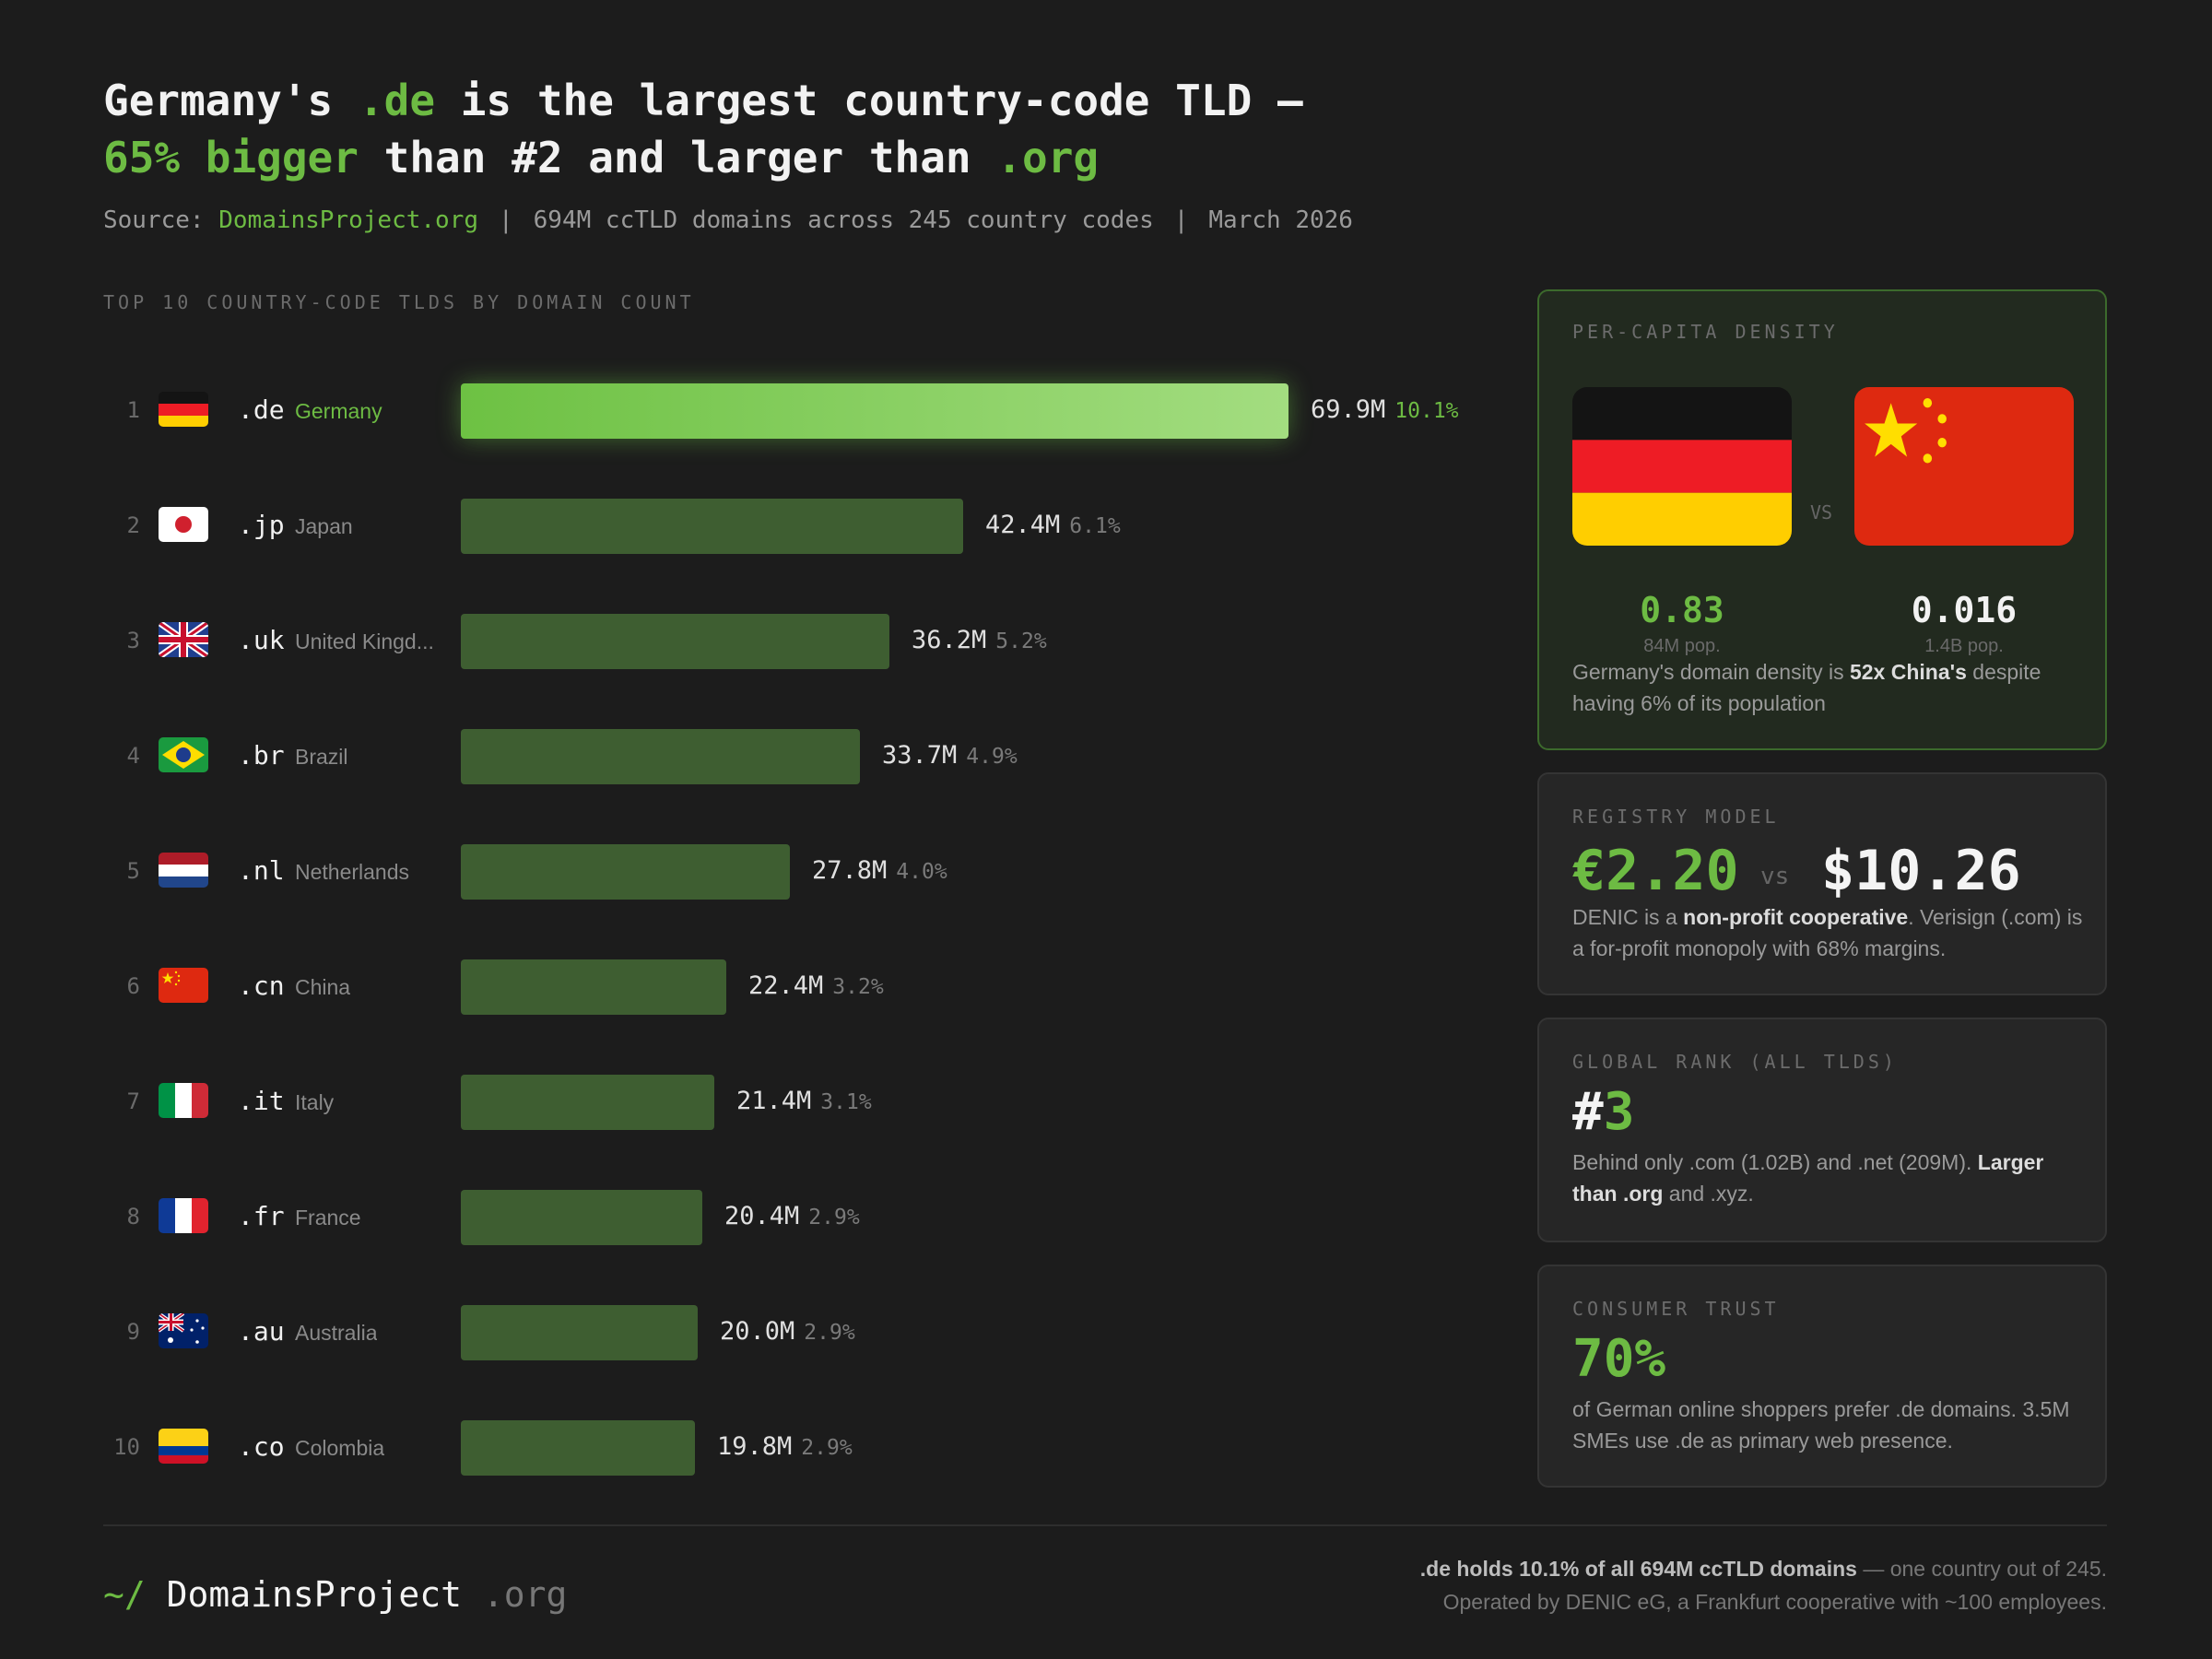  What do you see at coordinates (920, 755) in the screenshot?
I see `value-text: 33.7M` at bounding box center [920, 755].